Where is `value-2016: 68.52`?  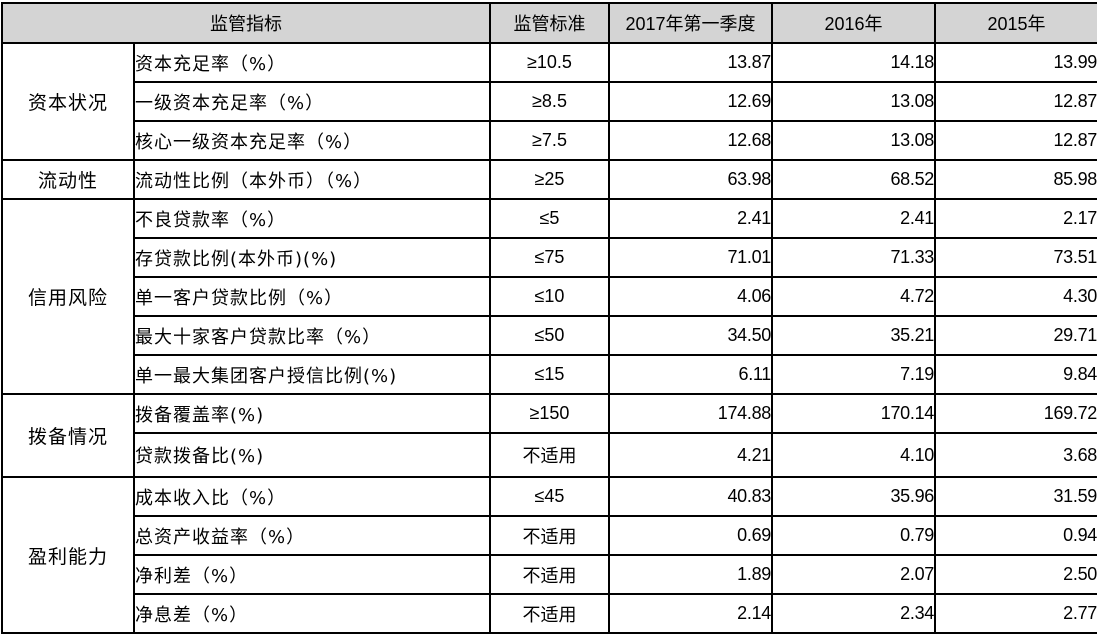
value-2016: 68.52 is located at coordinates (853, 179).